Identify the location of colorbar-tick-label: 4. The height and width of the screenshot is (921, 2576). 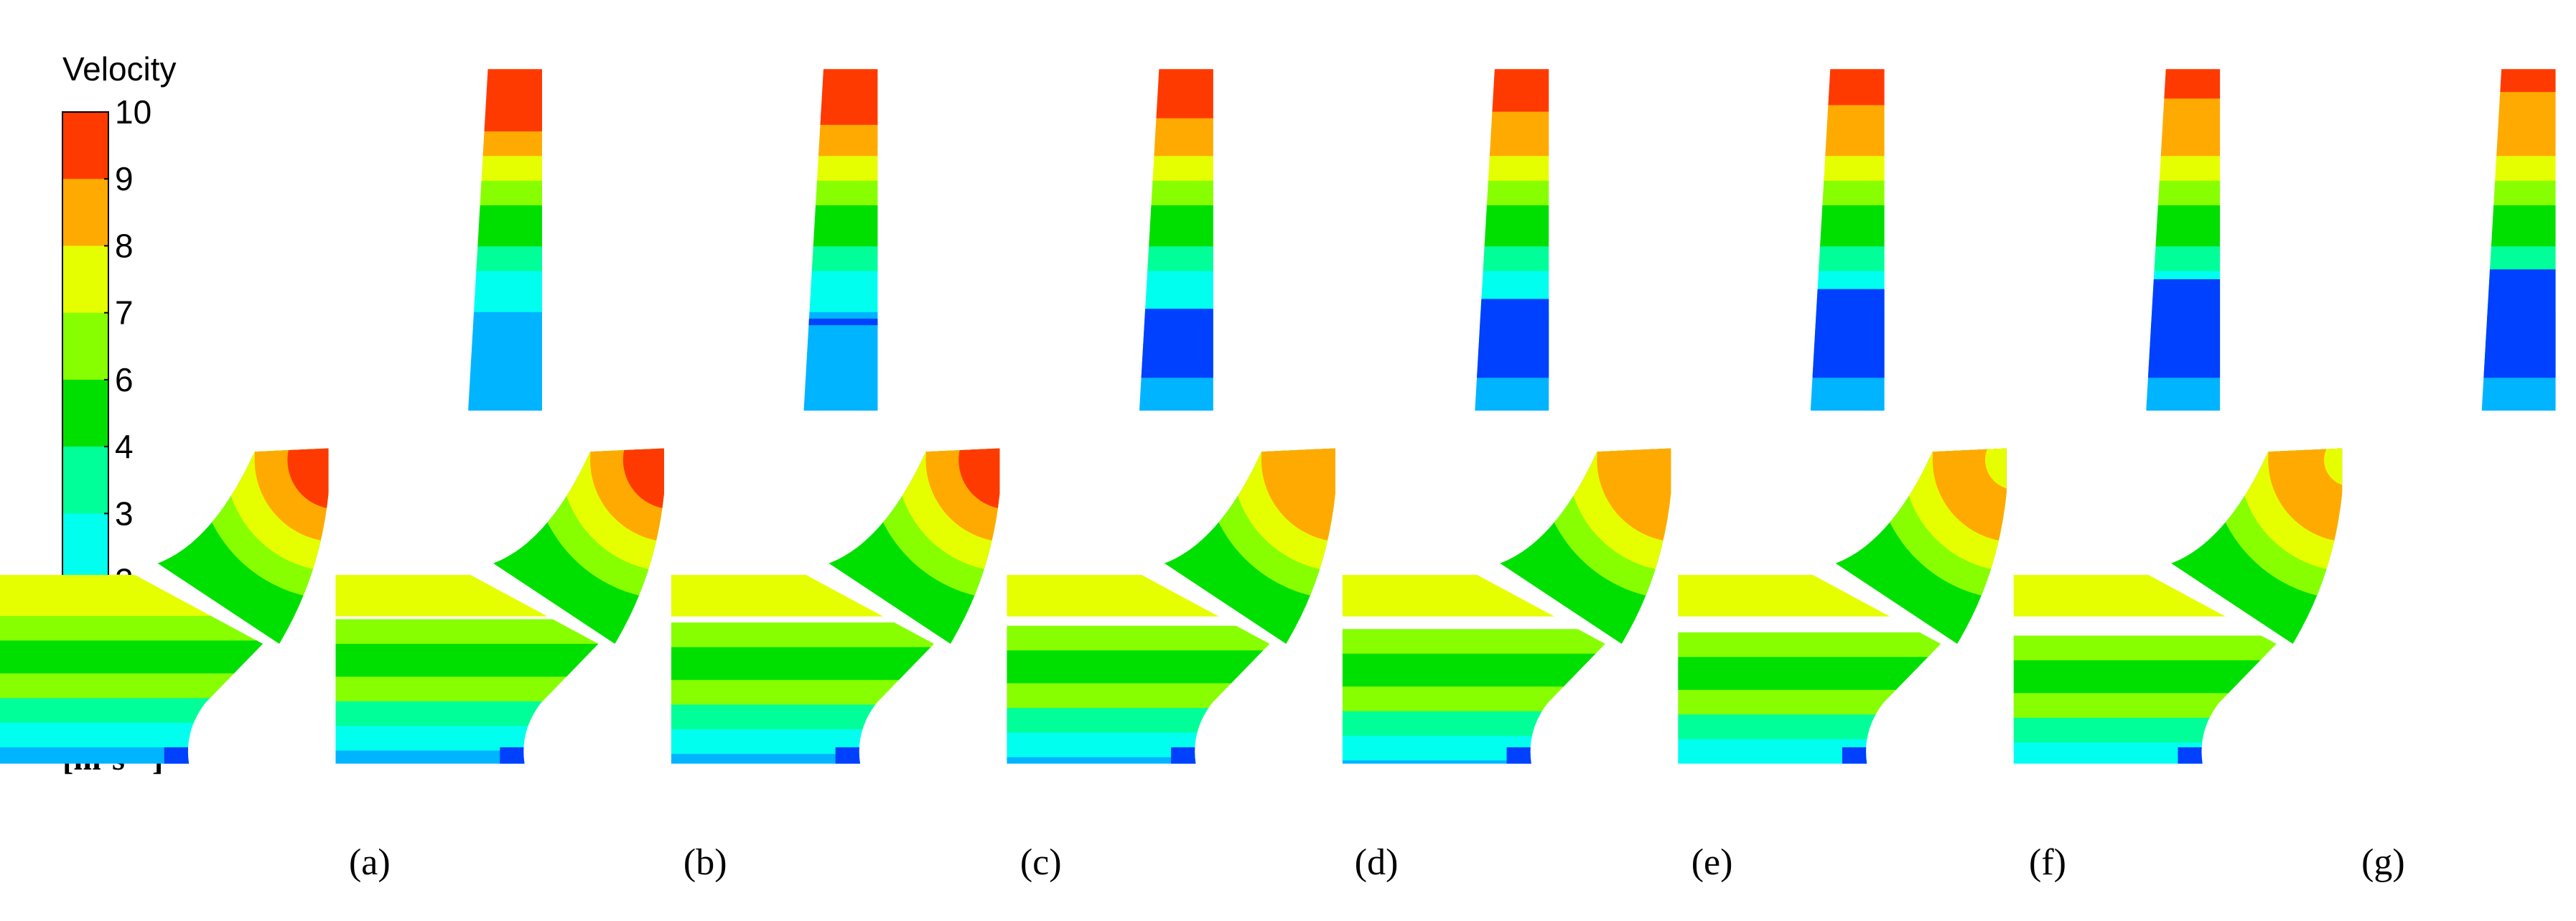
(124, 446).